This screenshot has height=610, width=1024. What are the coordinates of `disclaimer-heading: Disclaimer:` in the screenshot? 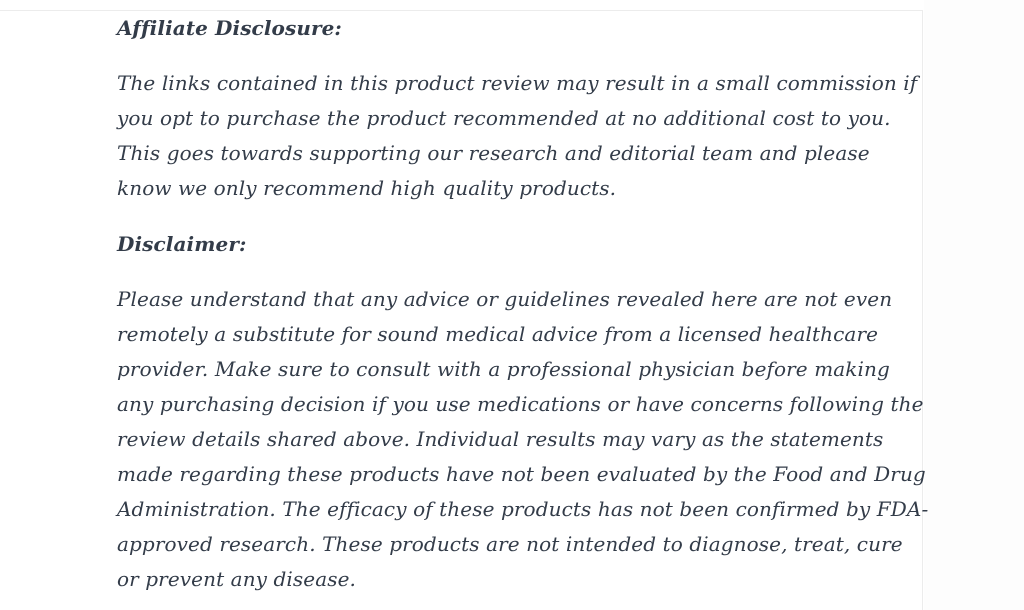 It's located at (182, 244).